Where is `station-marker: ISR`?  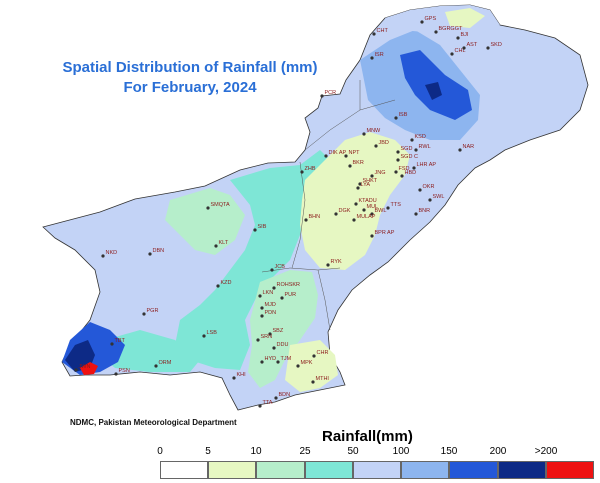
station-marker: ISR is located at coordinates (377, 56).